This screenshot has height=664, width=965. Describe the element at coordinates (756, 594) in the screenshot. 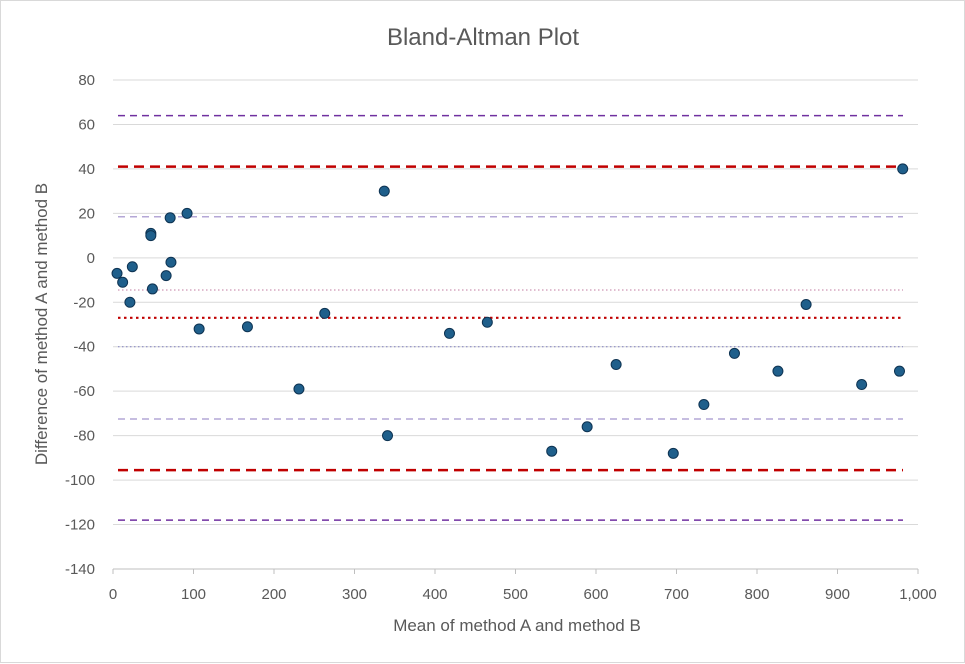

I see `x-tick-label: 800` at that location.